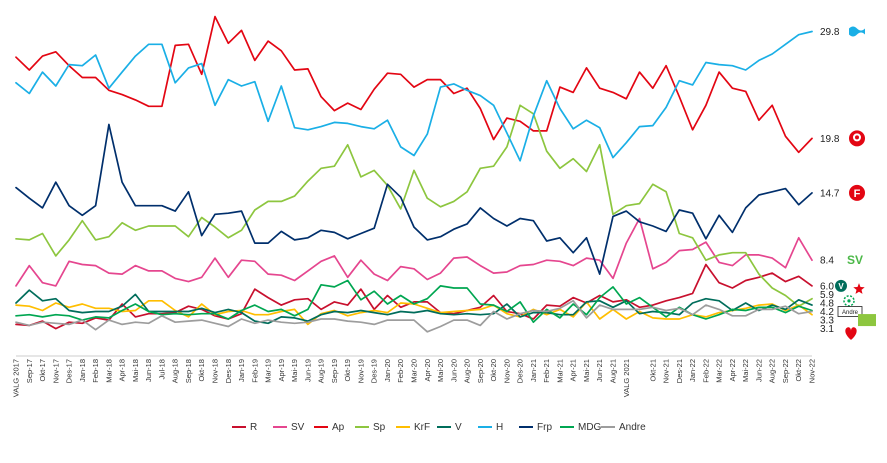 This screenshot has width=887, height=463. I want to click on svg-text: V, so click(841, 286).